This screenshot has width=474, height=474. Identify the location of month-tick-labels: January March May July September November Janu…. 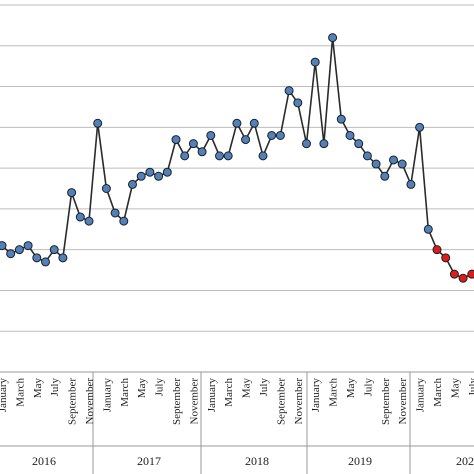
(237, 402).